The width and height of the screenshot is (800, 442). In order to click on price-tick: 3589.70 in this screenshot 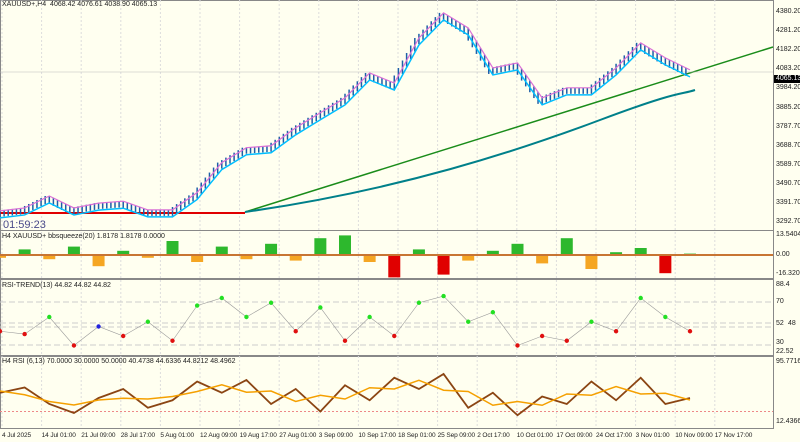, I will do `click(788, 164)`.